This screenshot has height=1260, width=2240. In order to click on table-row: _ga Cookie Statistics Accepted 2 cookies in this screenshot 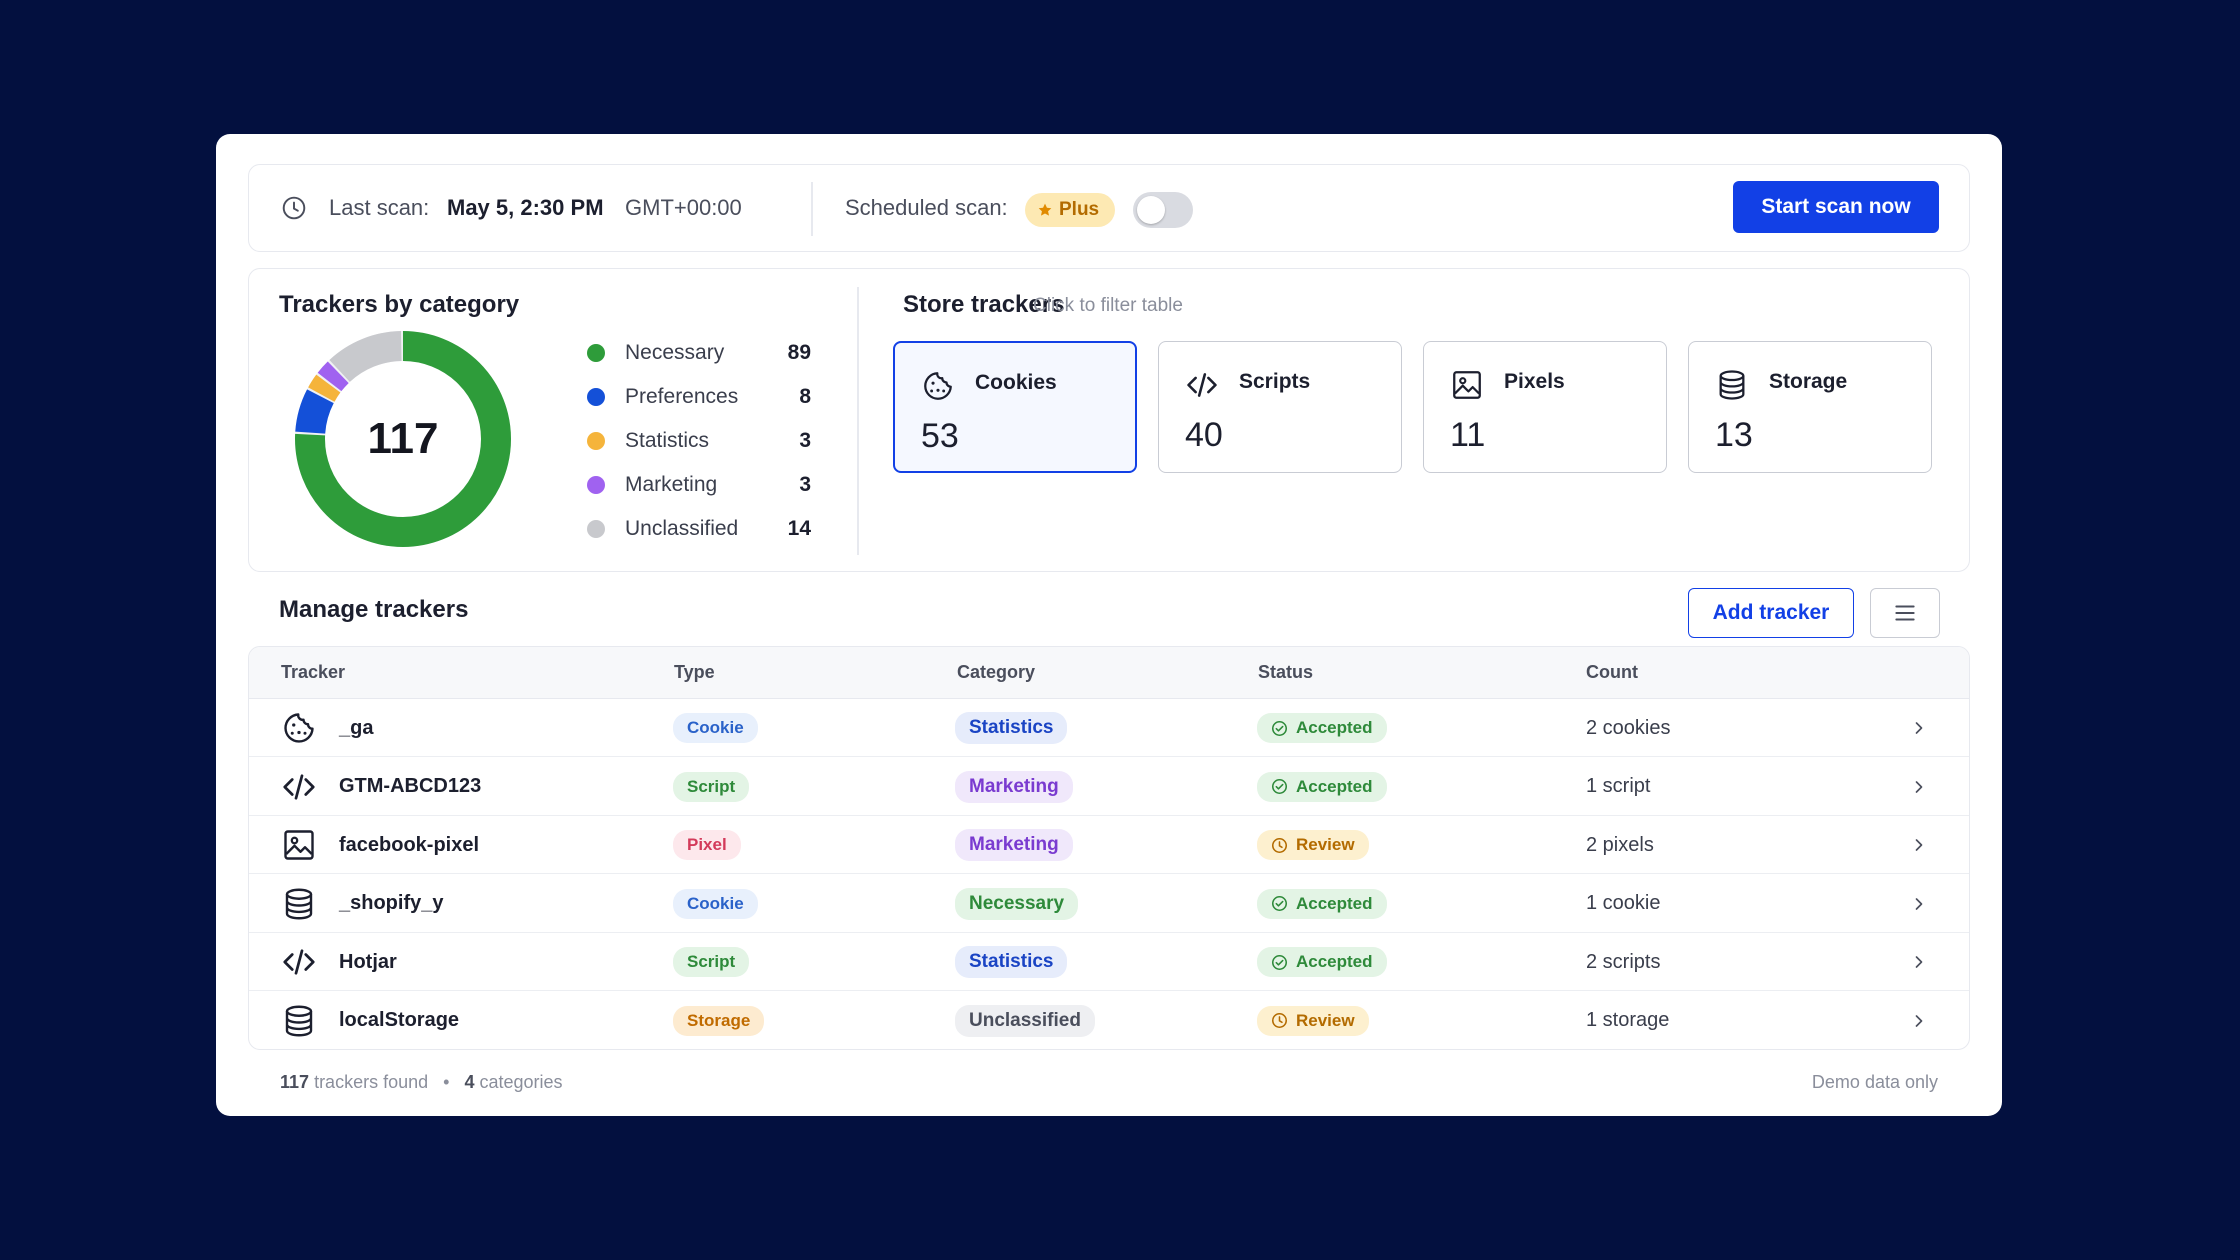, I will do `click(1109, 728)`.